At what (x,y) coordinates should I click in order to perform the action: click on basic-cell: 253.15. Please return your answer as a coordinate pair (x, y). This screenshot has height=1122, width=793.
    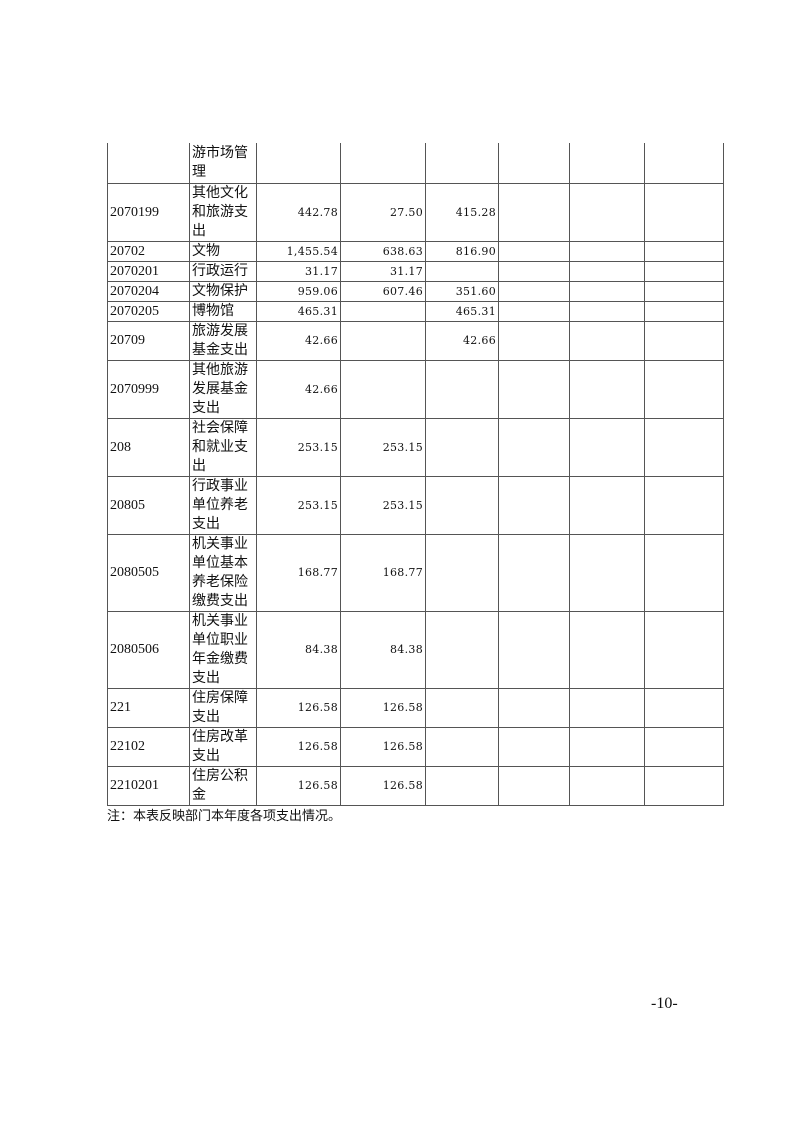
    Looking at the image, I should click on (383, 447).